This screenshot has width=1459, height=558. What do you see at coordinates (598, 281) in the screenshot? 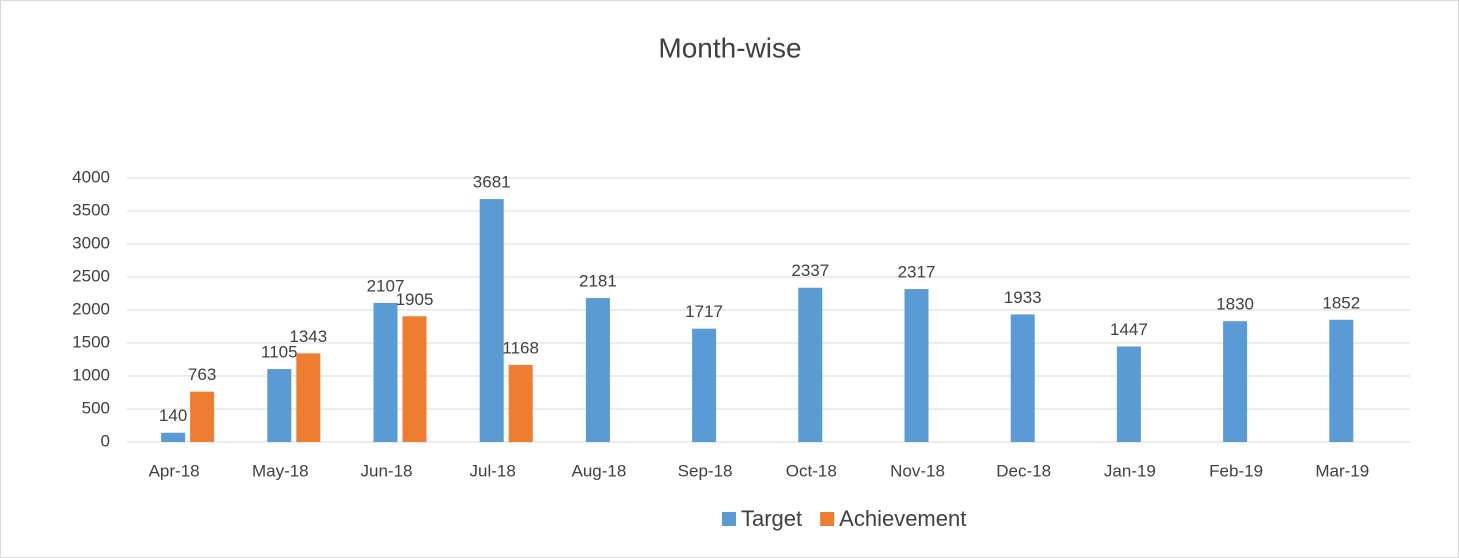
I see `data-label: 2181` at bounding box center [598, 281].